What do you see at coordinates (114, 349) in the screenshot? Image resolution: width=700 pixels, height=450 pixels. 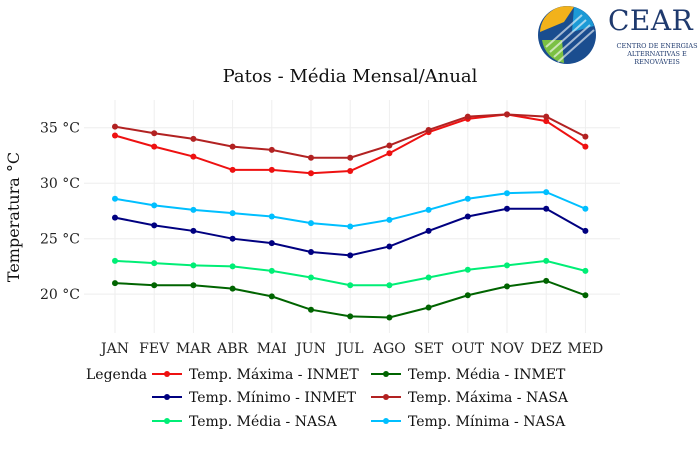 I see `x-tick-label: JAN` at bounding box center [114, 349].